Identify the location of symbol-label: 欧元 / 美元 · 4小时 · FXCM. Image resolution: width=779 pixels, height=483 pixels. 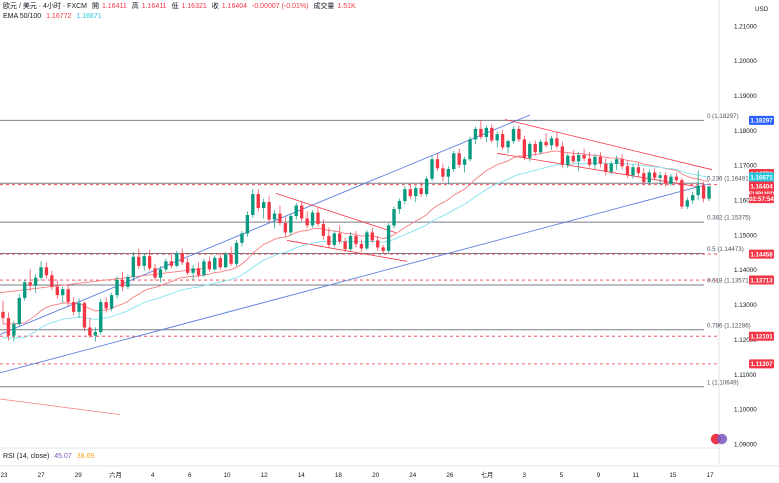
(45, 6).